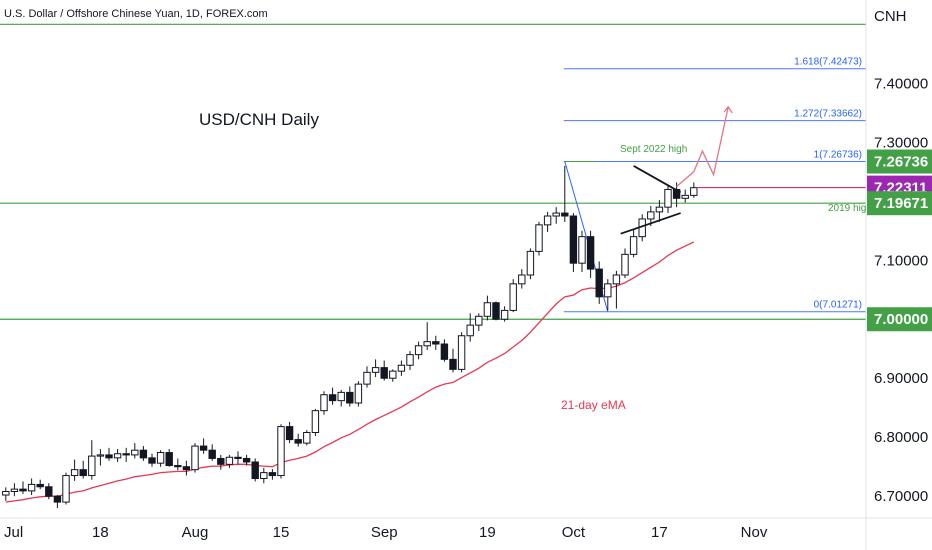 This screenshot has height=550, width=932. What do you see at coordinates (650, 223) in the screenshot?
I see `triangle-lower-line` at bounding box center [650, 223].